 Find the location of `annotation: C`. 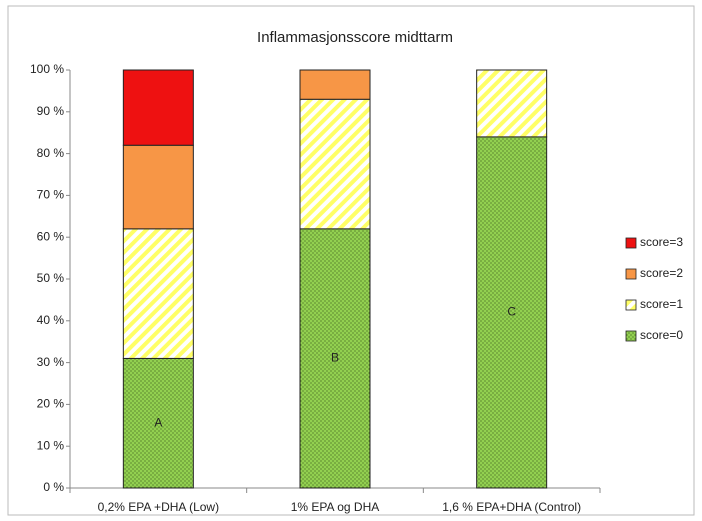

annotation: C is located at coordinates (511, 312).